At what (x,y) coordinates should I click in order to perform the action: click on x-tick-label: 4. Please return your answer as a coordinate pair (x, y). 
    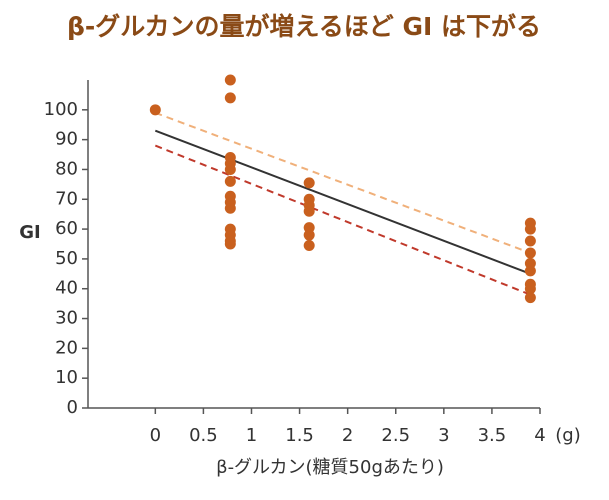
    Looking at the image, I should click on (539, 435).